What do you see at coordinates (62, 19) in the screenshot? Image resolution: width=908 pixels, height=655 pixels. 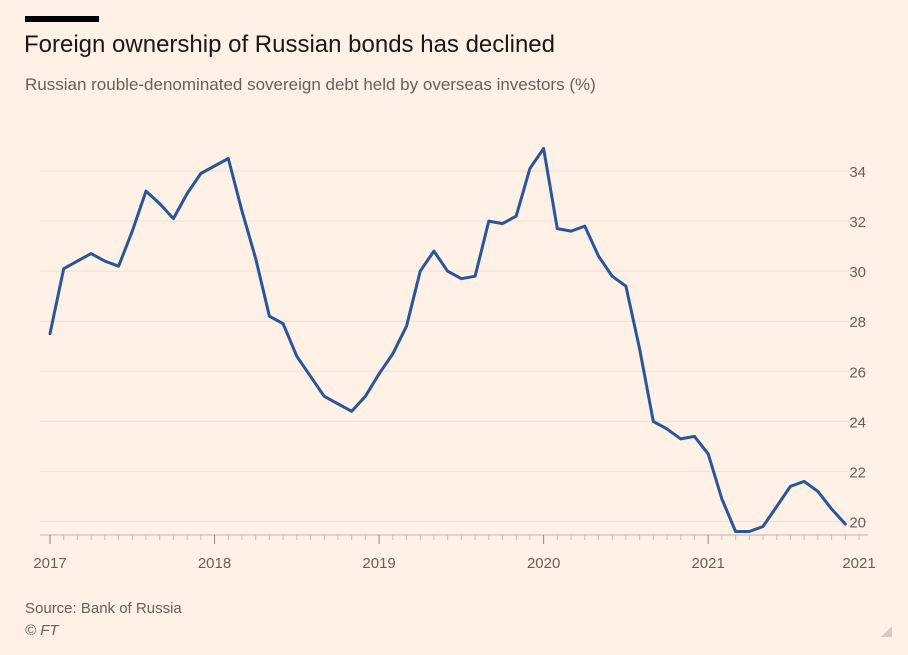 I see `ft-topbar` at bounding box center [62, 19].